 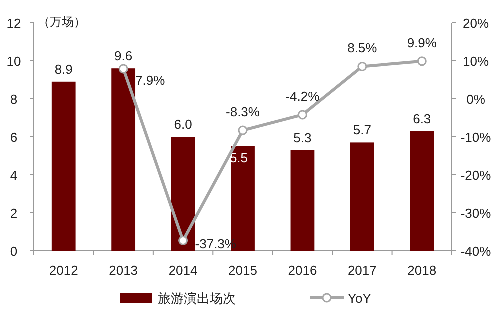 What do you see at coordinates (183, 124) in the screenshot?
I see `data-label: 6.0` at bounding box center [183, 124].